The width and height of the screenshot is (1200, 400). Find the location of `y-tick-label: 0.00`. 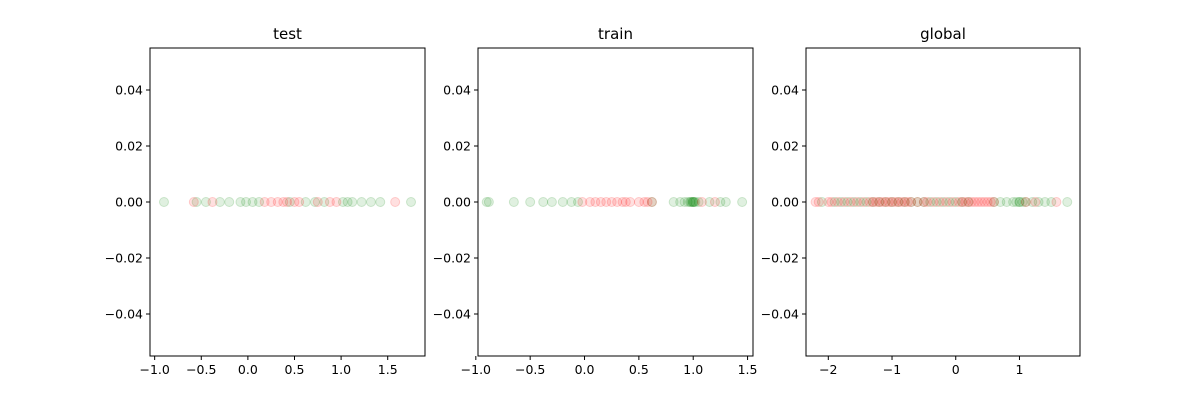

y-tick-label: 0.00 is located at coordinates (457, 202).